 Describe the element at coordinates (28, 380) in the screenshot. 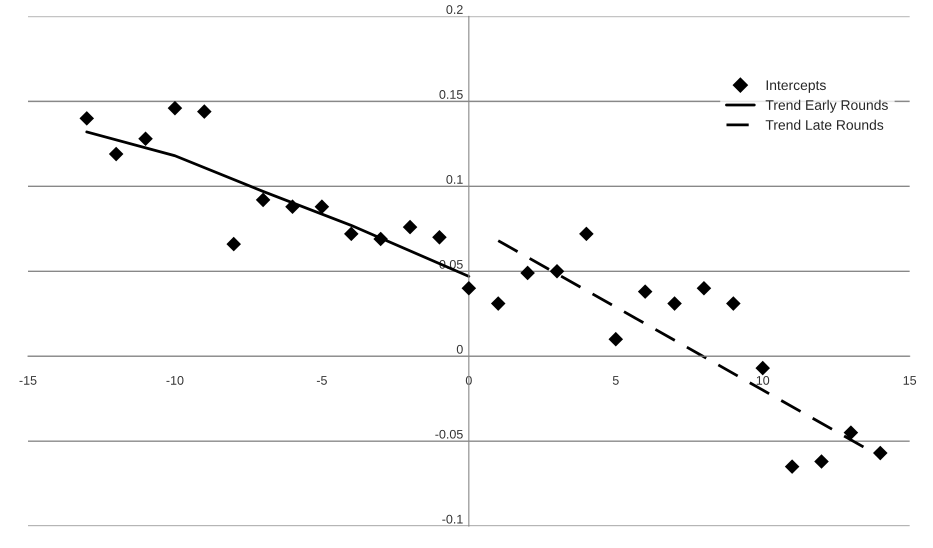

I see `x-tick-label: -15` at that location.